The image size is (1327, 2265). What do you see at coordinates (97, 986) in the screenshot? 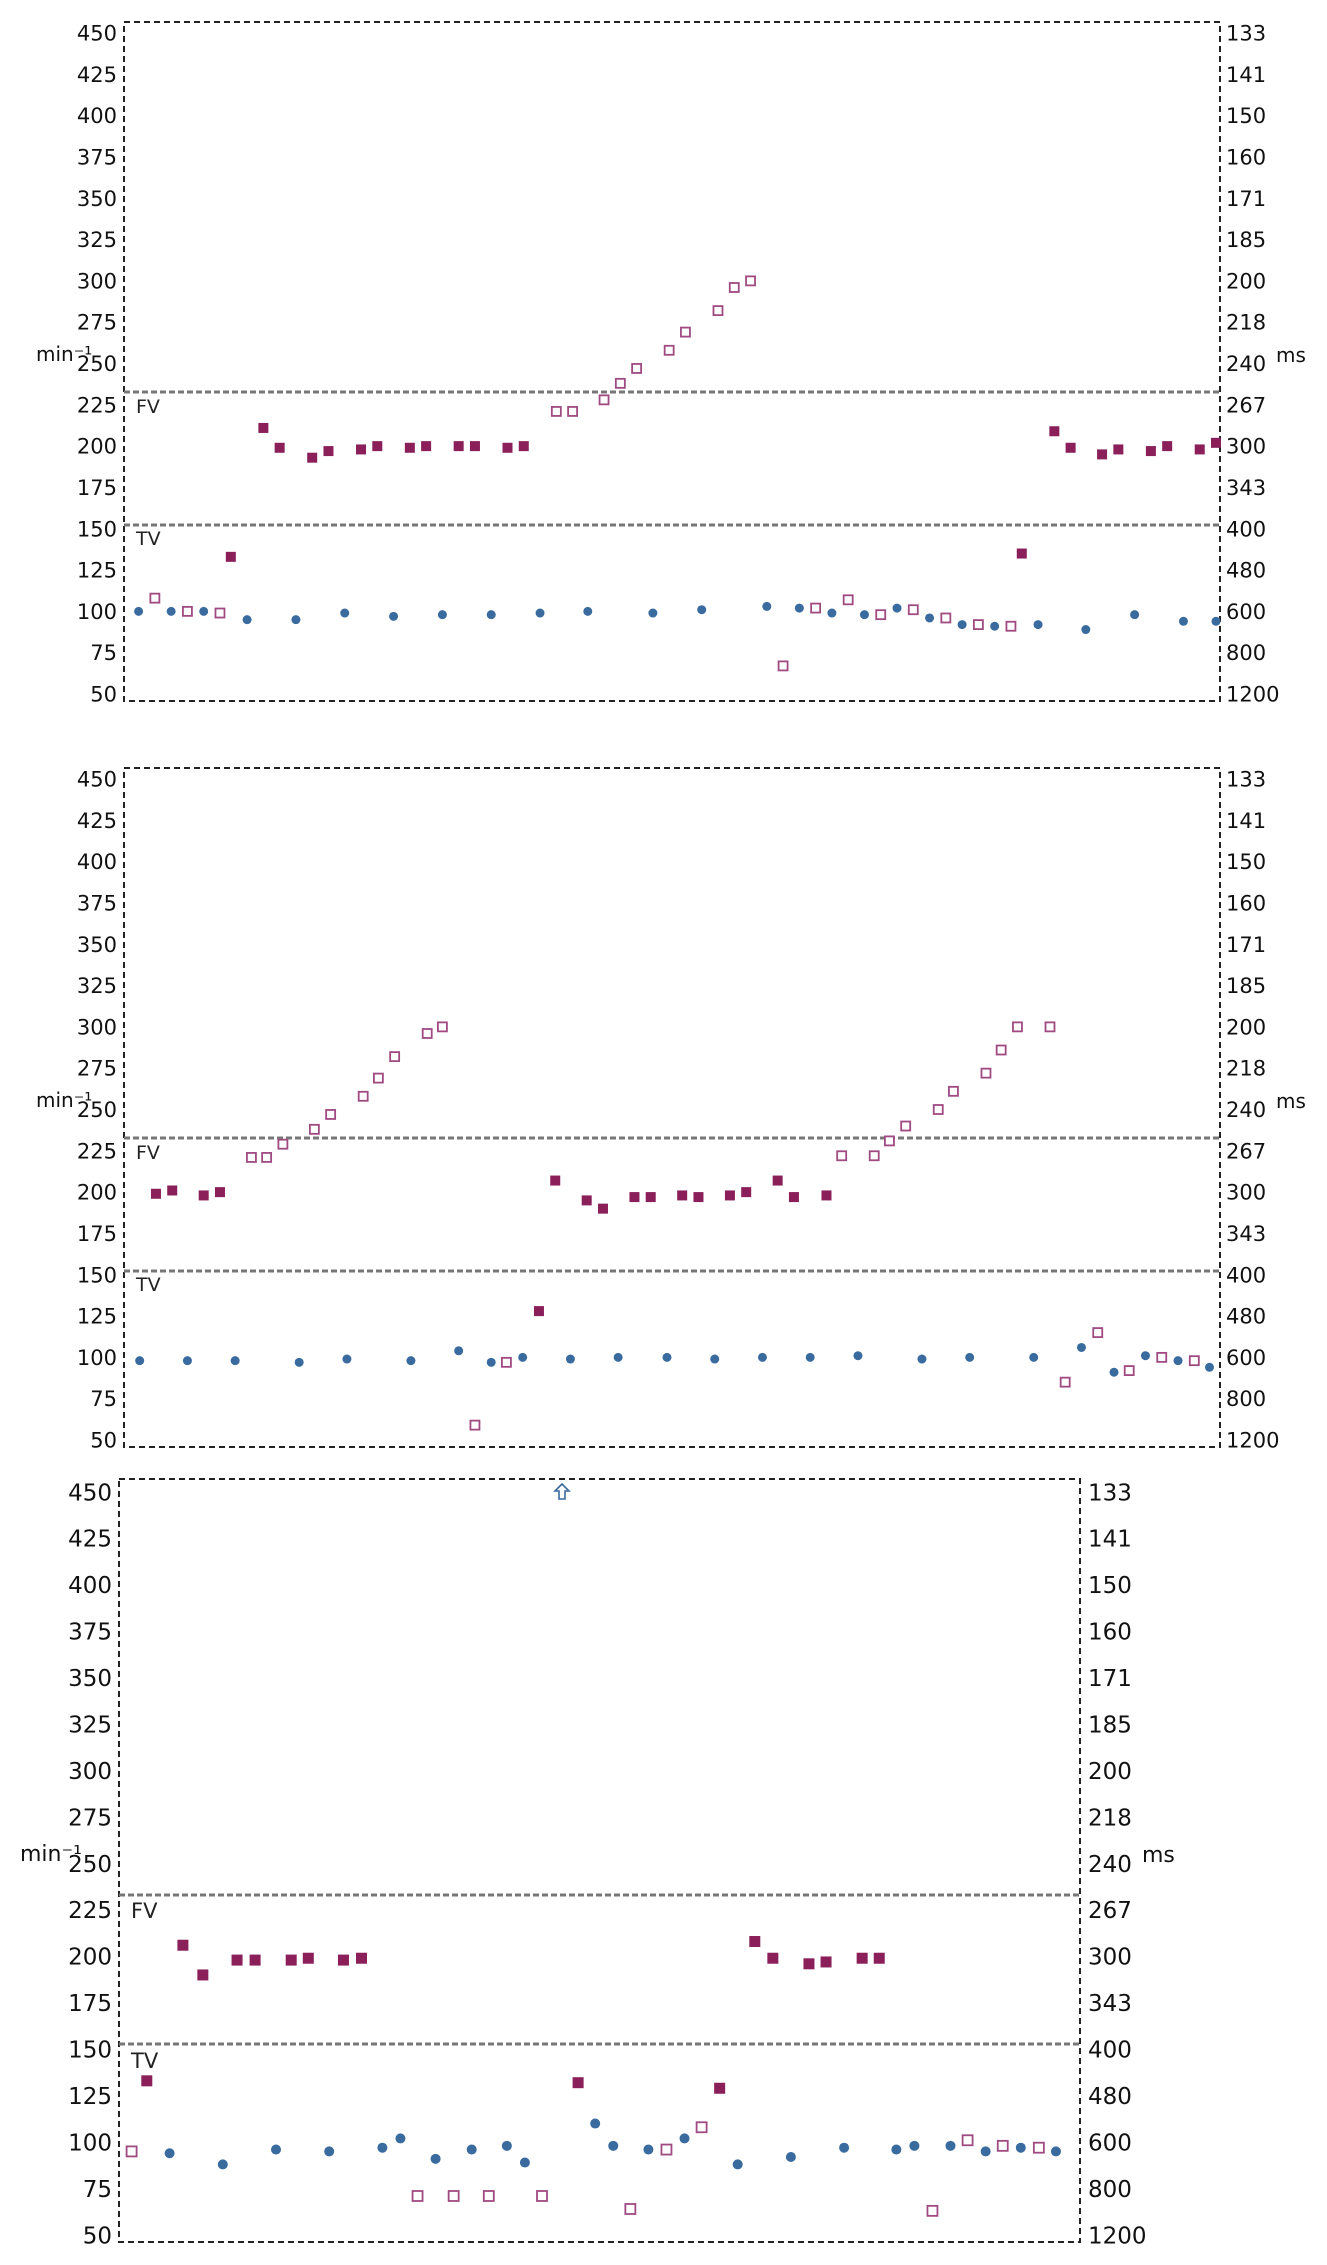
I see `chart-2-left-tick: 325` at bounding box center [97, 986].